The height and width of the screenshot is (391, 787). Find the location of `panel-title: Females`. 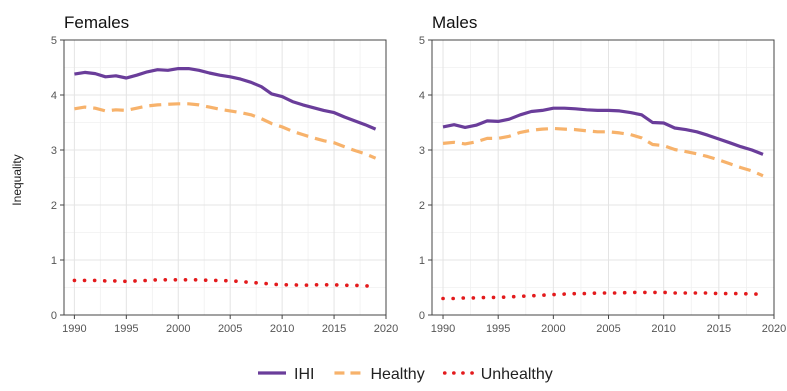

panel-title: Females is located at coordinates (96, 22).